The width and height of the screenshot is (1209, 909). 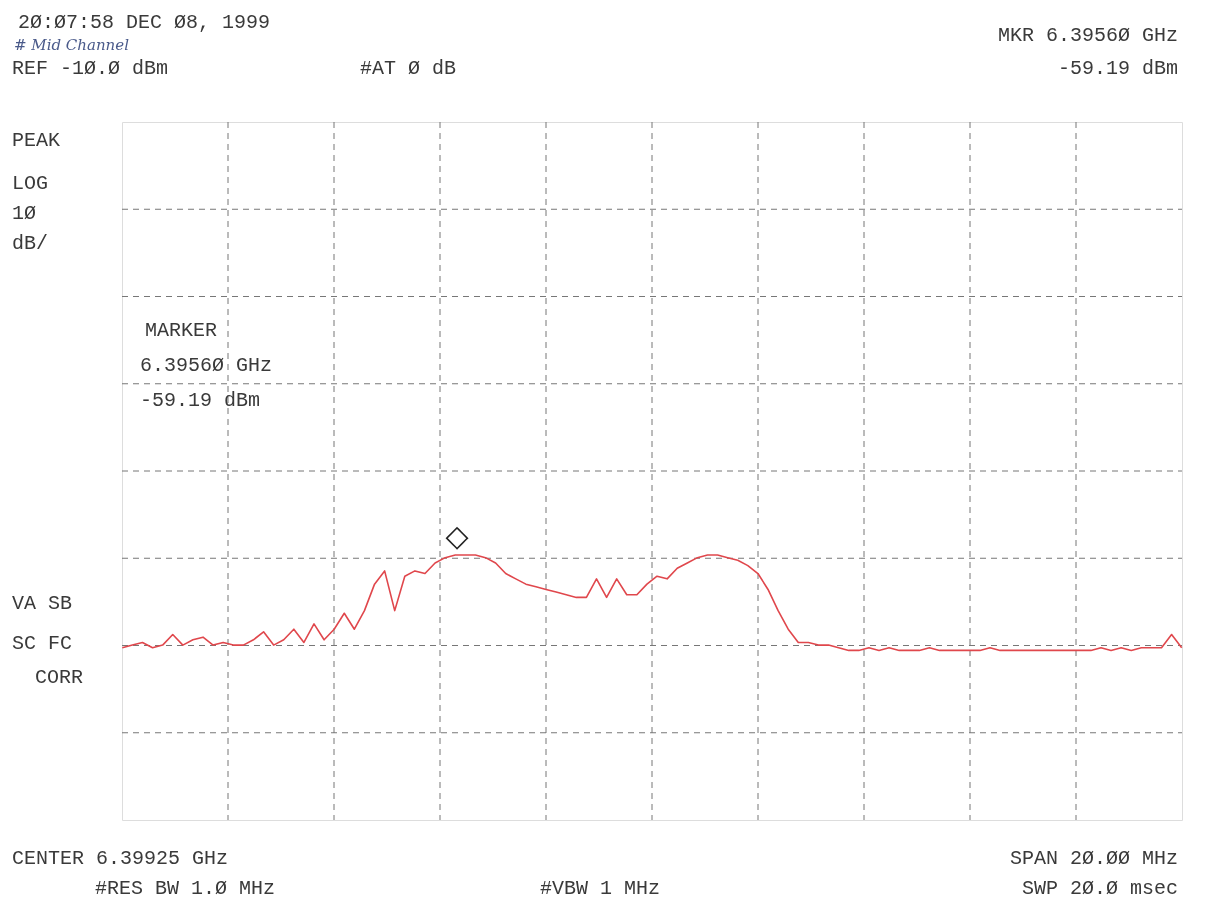 What do you see at coordinates (120, 858) in the screenshot?
I see `text: CENTER 6.39925 GHz` at bounding box center [120, 858].